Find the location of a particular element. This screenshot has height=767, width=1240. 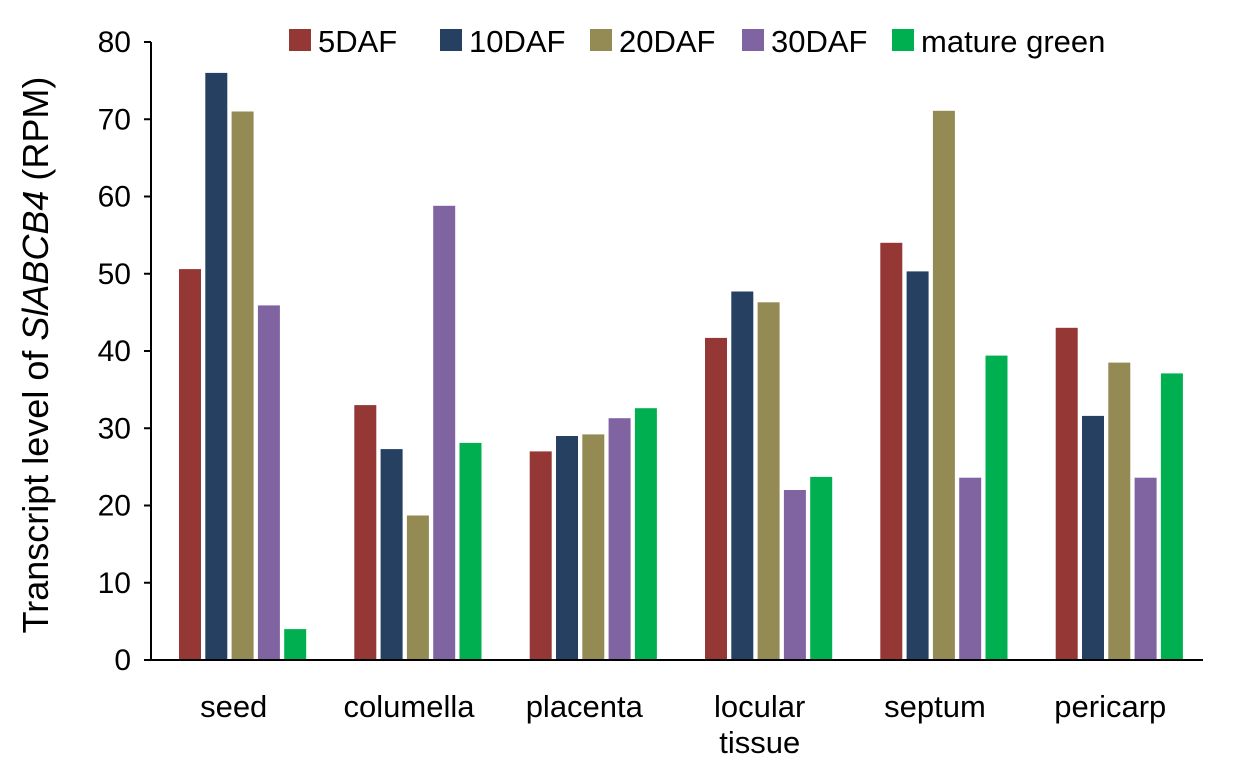

y-axis-ticks: 0 10 20 30 40 50 60 70 80 is located at coordinates (124, 351).